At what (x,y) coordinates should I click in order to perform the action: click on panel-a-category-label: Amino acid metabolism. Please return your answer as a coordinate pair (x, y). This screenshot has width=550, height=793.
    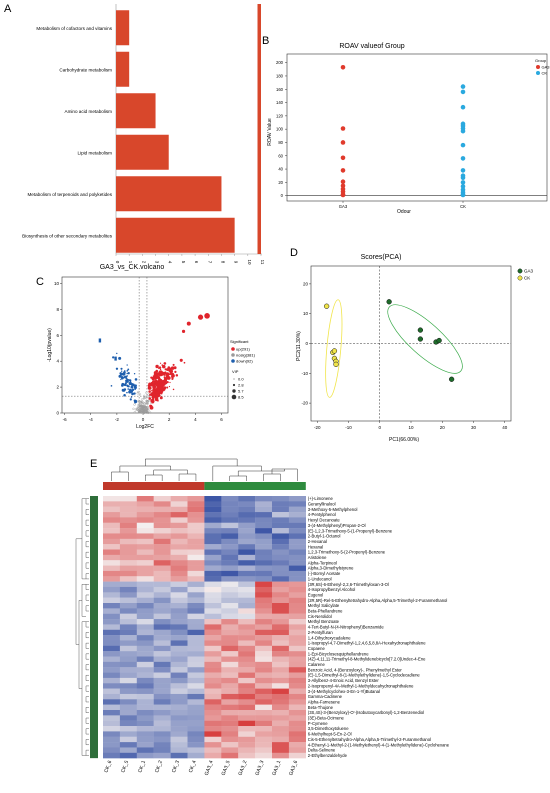
    Looking at the image, I should click on (89, 111).